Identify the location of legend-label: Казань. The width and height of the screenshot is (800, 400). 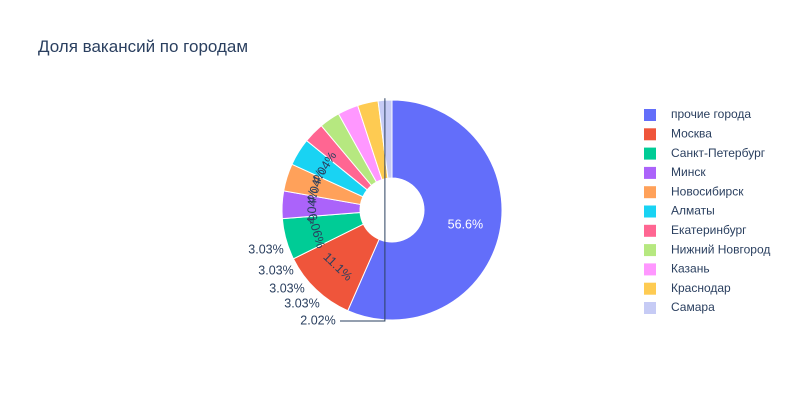
(690, 269).